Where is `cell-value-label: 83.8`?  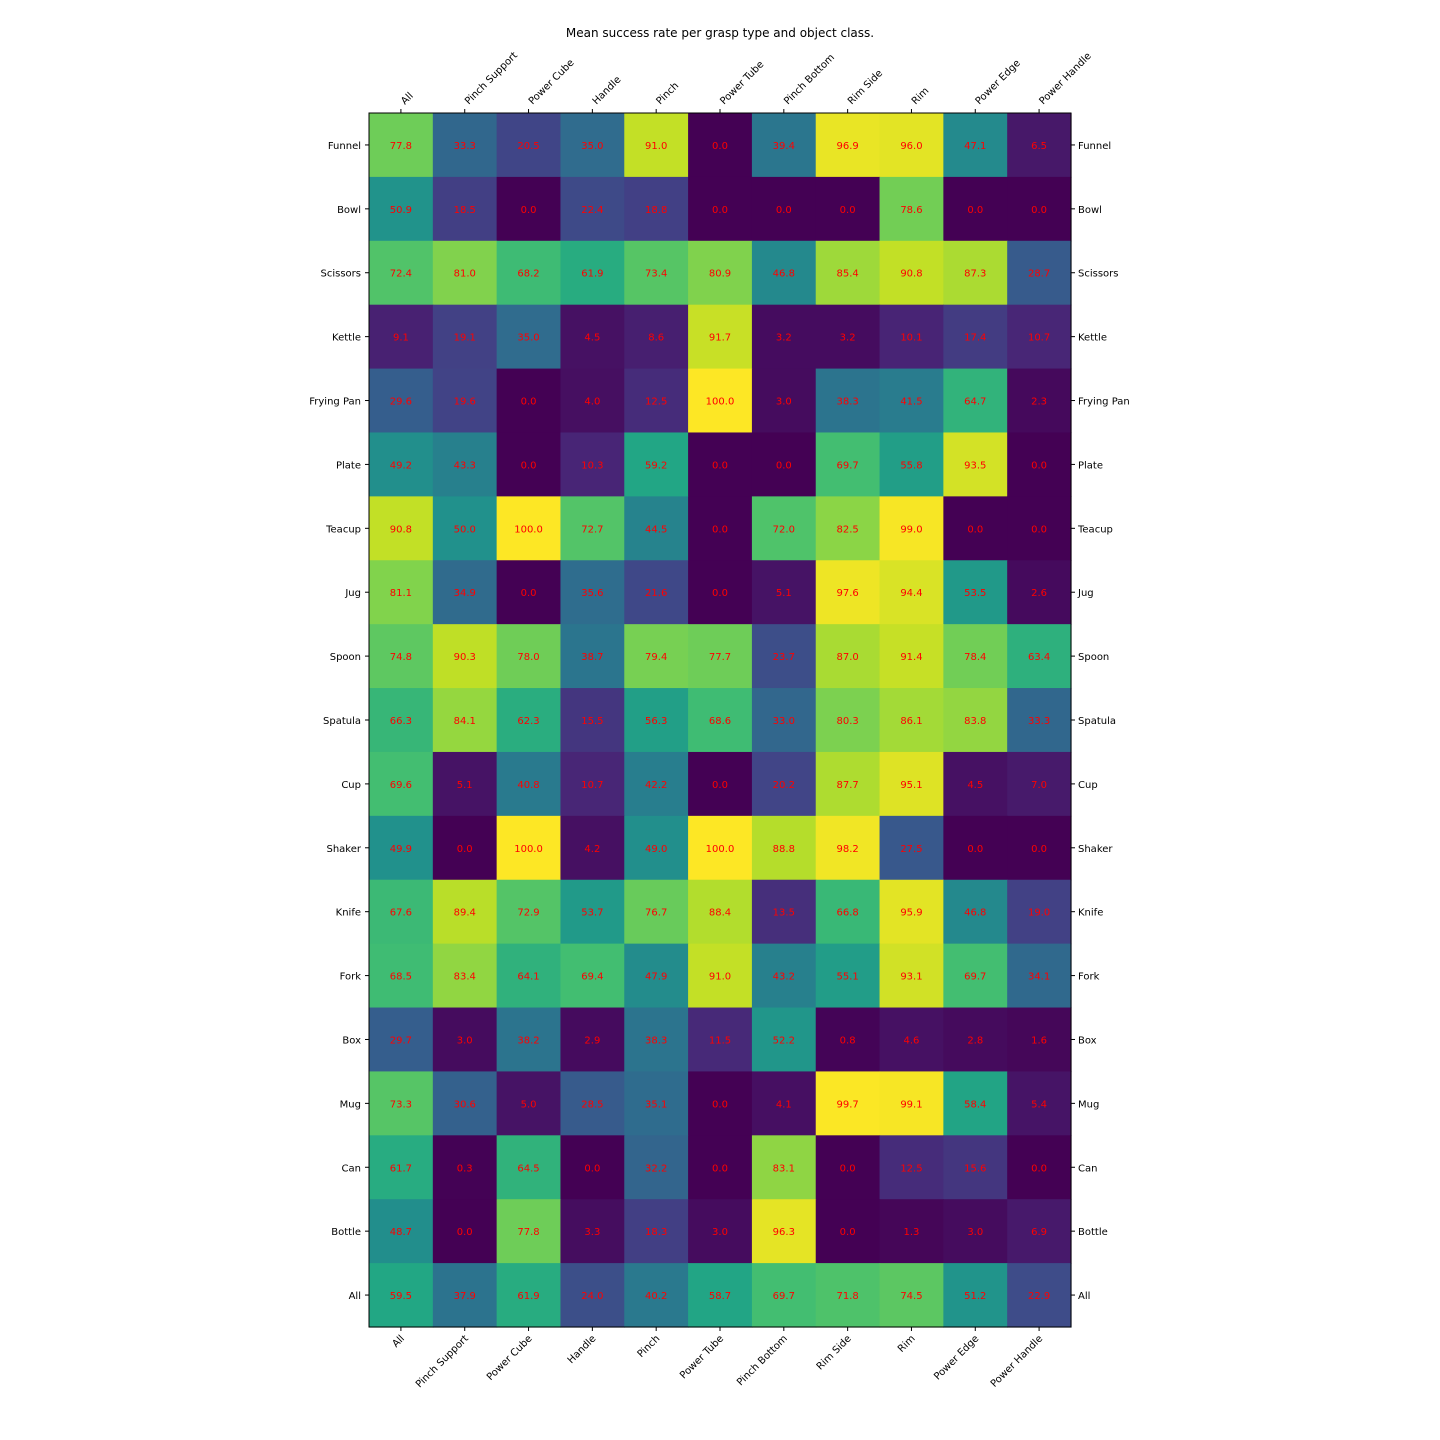 cell-value-label: 83.8 is located at coordinates (975, 721).